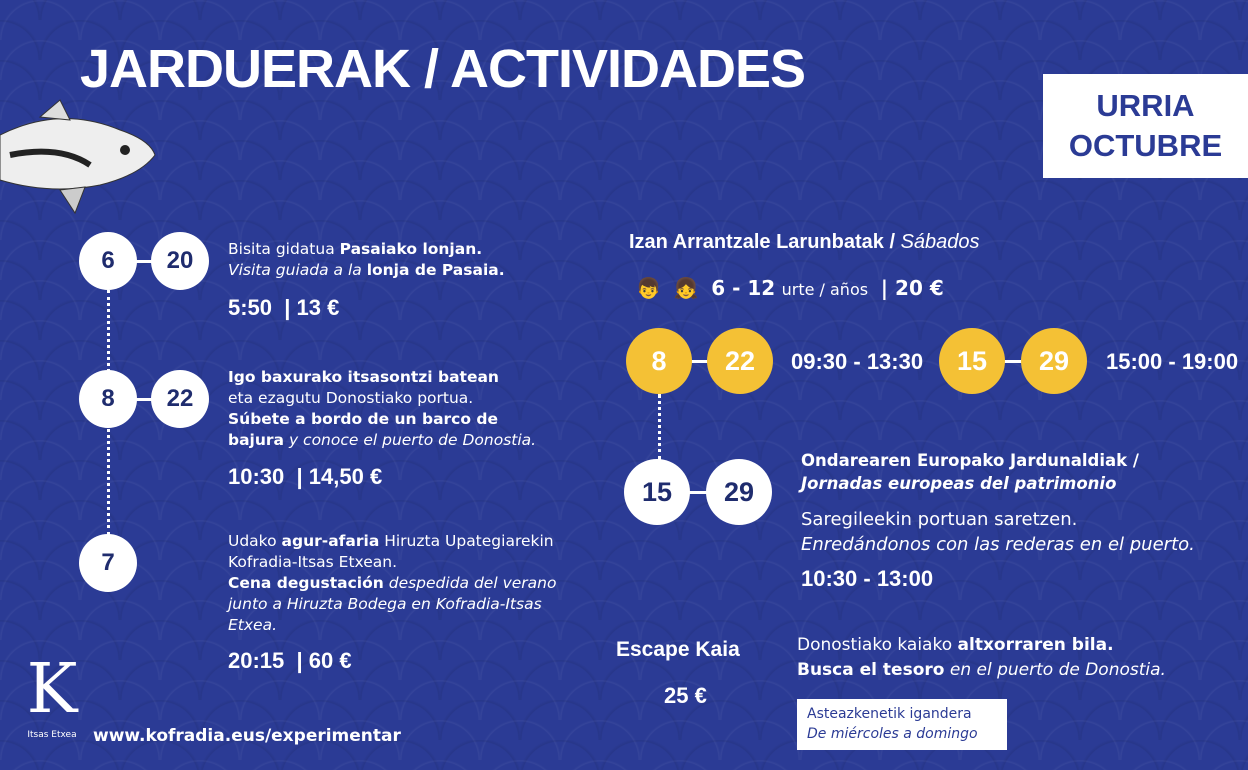 This screenshot has height=770, width=1248. Describe the element at coordinates (1145, 105) in the screenshot. I see `month-eu: URRIA` at that location.